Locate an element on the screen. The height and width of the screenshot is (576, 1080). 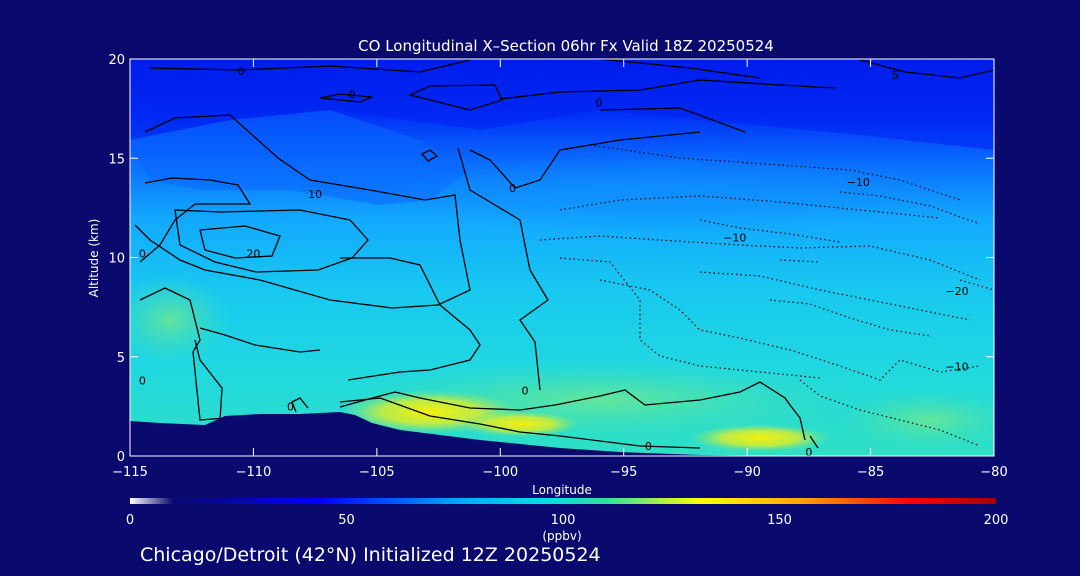
colorbar-unit: (ppbv) is located at coordinates (561, 536).